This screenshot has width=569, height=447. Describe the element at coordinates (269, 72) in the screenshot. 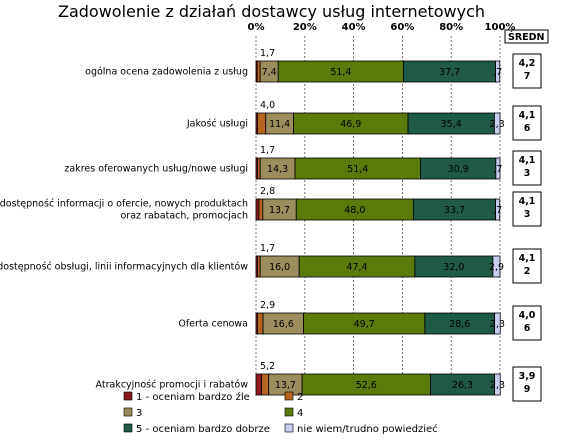

I see `segment-value-label: 7,4` at that location.